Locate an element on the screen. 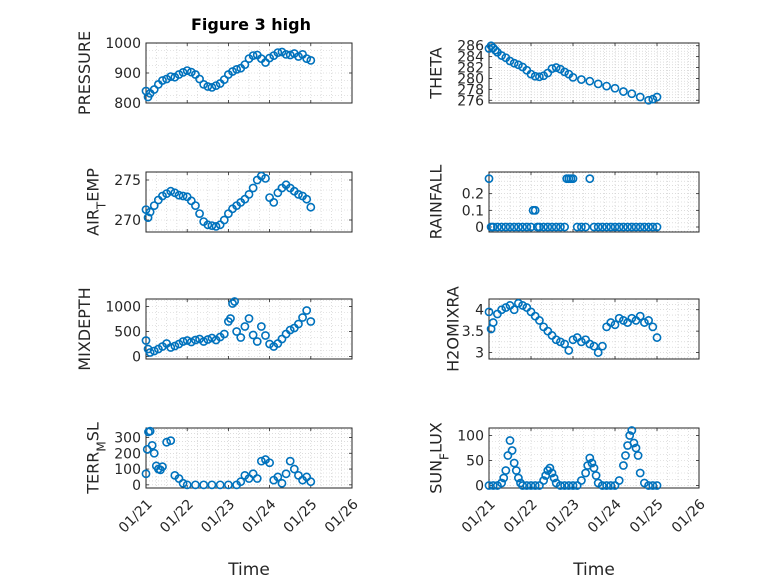 The image size is (778, 583). x-tick-label: 01/21 is located at coordinates (136, 516).